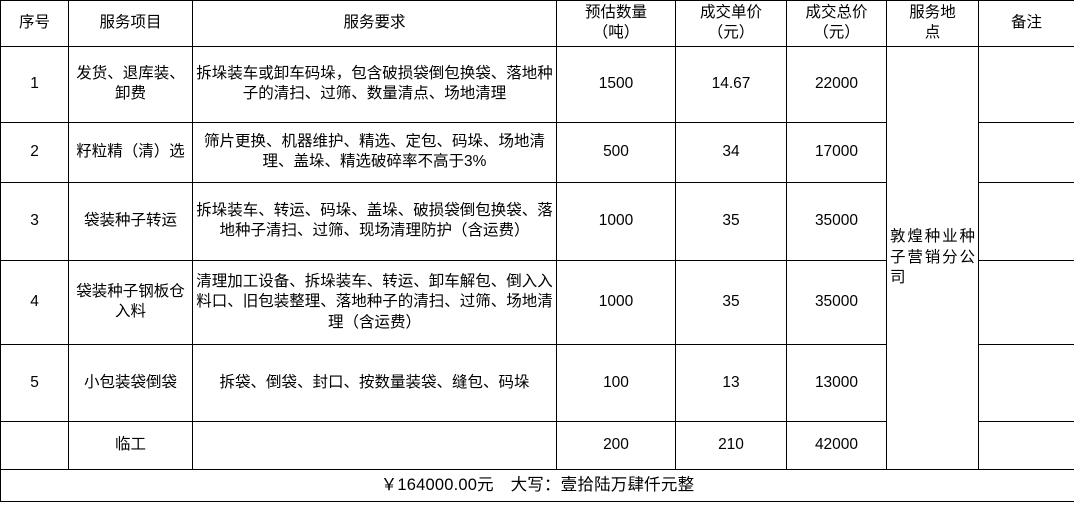 The height and width of the screenshot is (512, 1074). Describe the element at coordinates (34, 84) in the screenshot. I see `cell-seq: 1` at that location.